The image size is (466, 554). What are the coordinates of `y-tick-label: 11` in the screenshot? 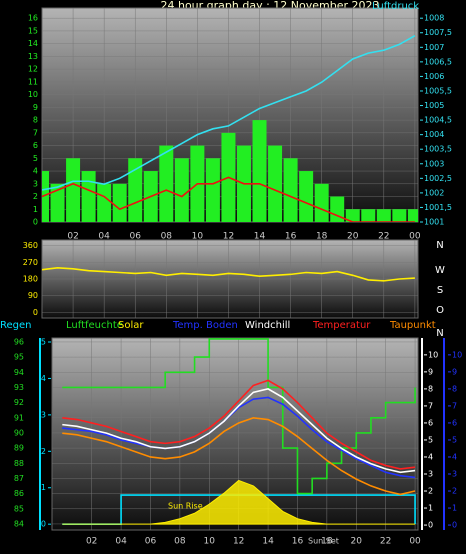 It's located at (33, 81).